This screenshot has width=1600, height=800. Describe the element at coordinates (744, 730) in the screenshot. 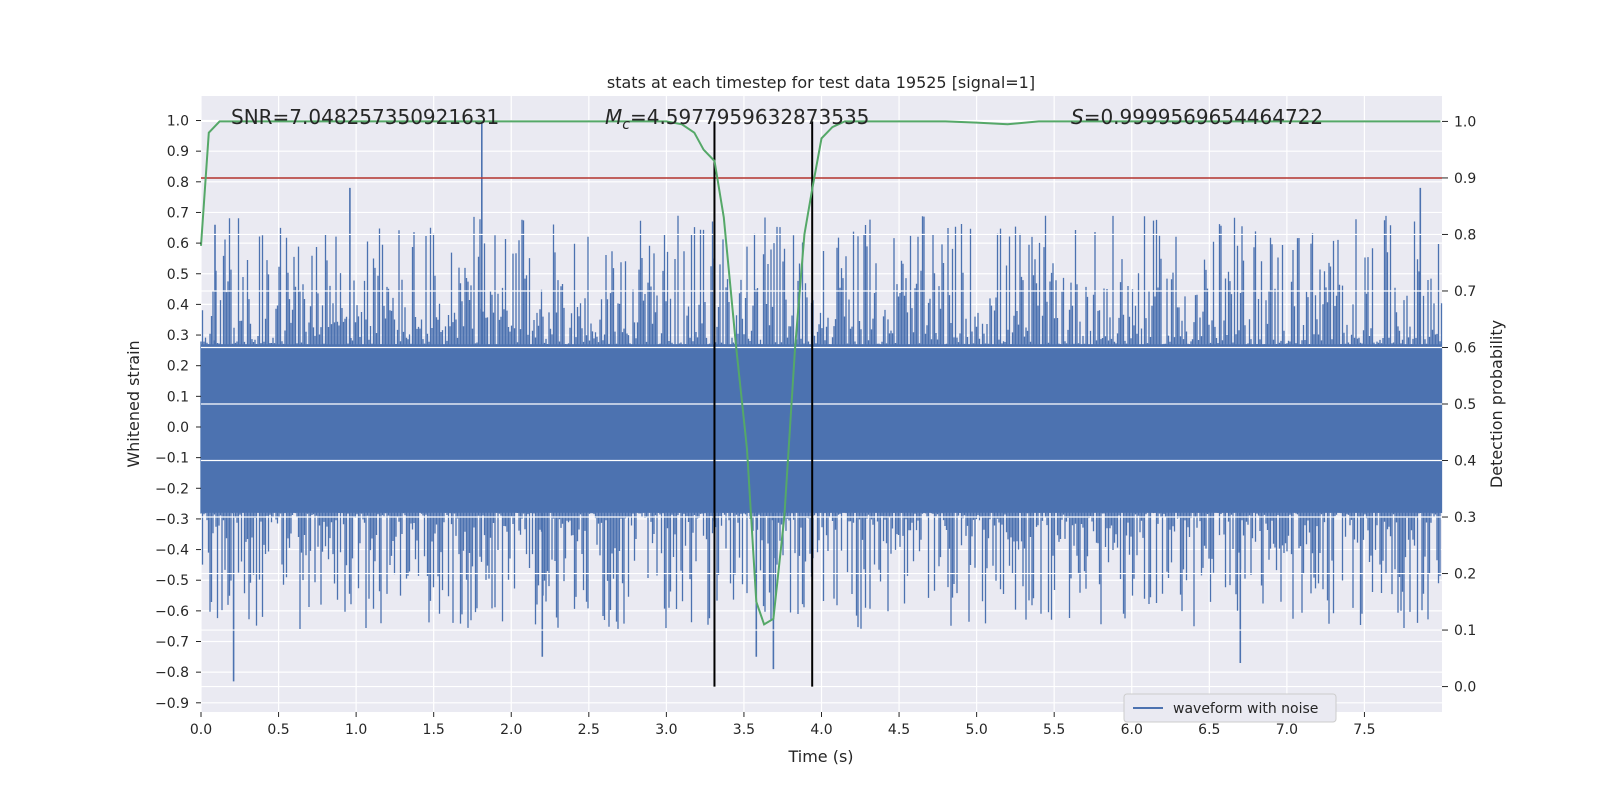

I see `x-tick-label: 3.5` at that location.